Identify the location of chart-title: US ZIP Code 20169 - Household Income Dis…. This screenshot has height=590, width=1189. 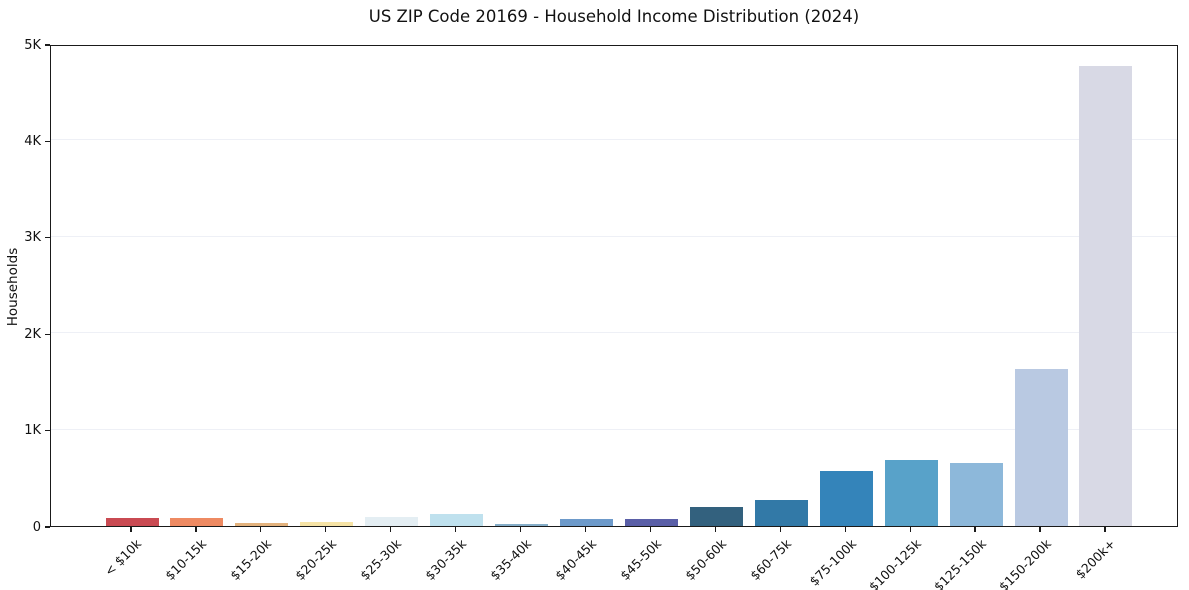
(614, 16).